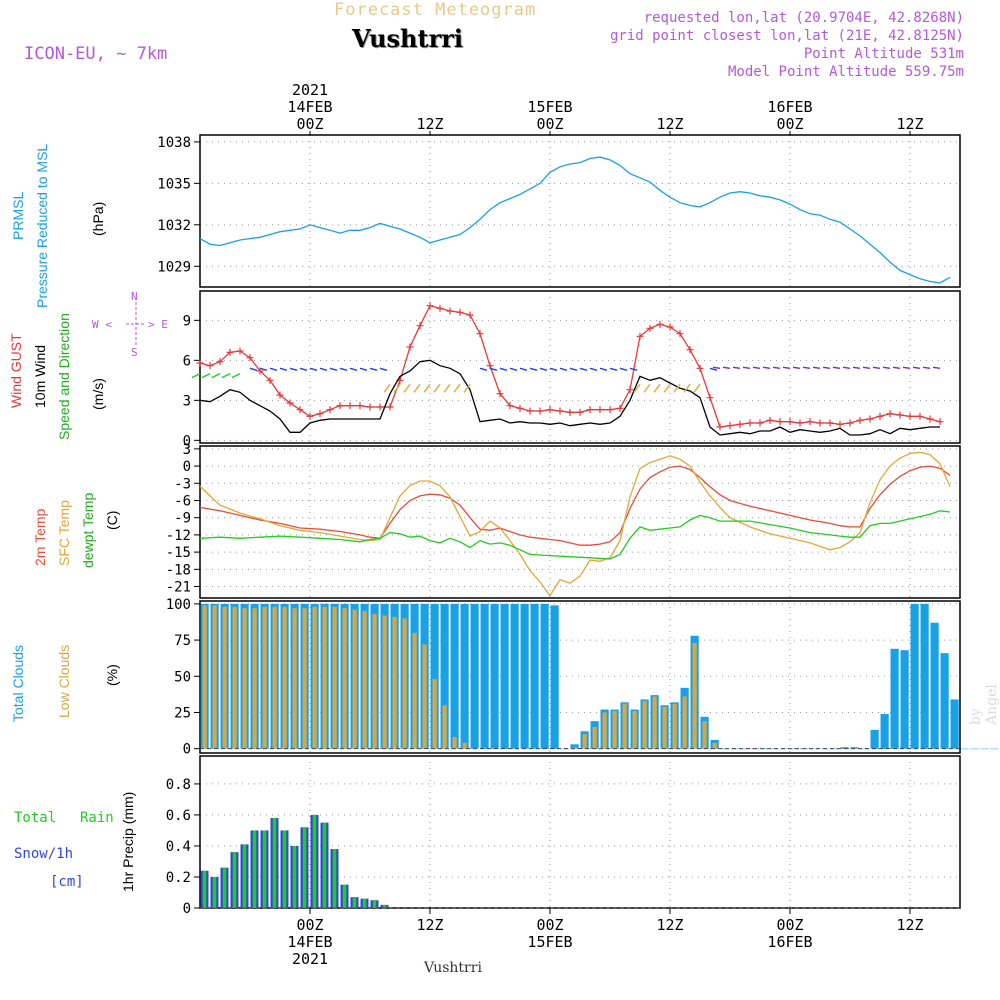 The image size is (1000, 1000). Describe the element at coordinates (134, 352) in the screenshot. I see `compass-south: S` at that location.